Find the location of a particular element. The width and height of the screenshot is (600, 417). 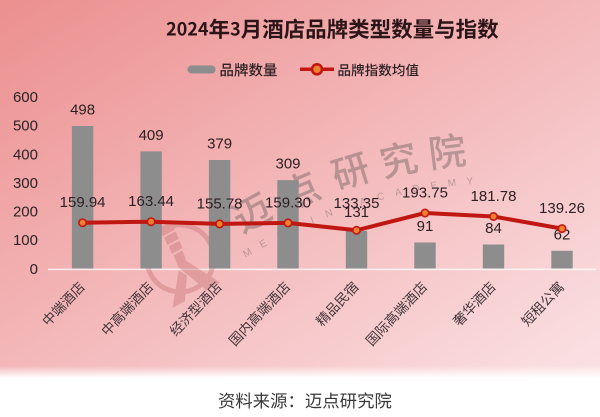

svg-text: 163.44 is located at coordinates (151, 201).